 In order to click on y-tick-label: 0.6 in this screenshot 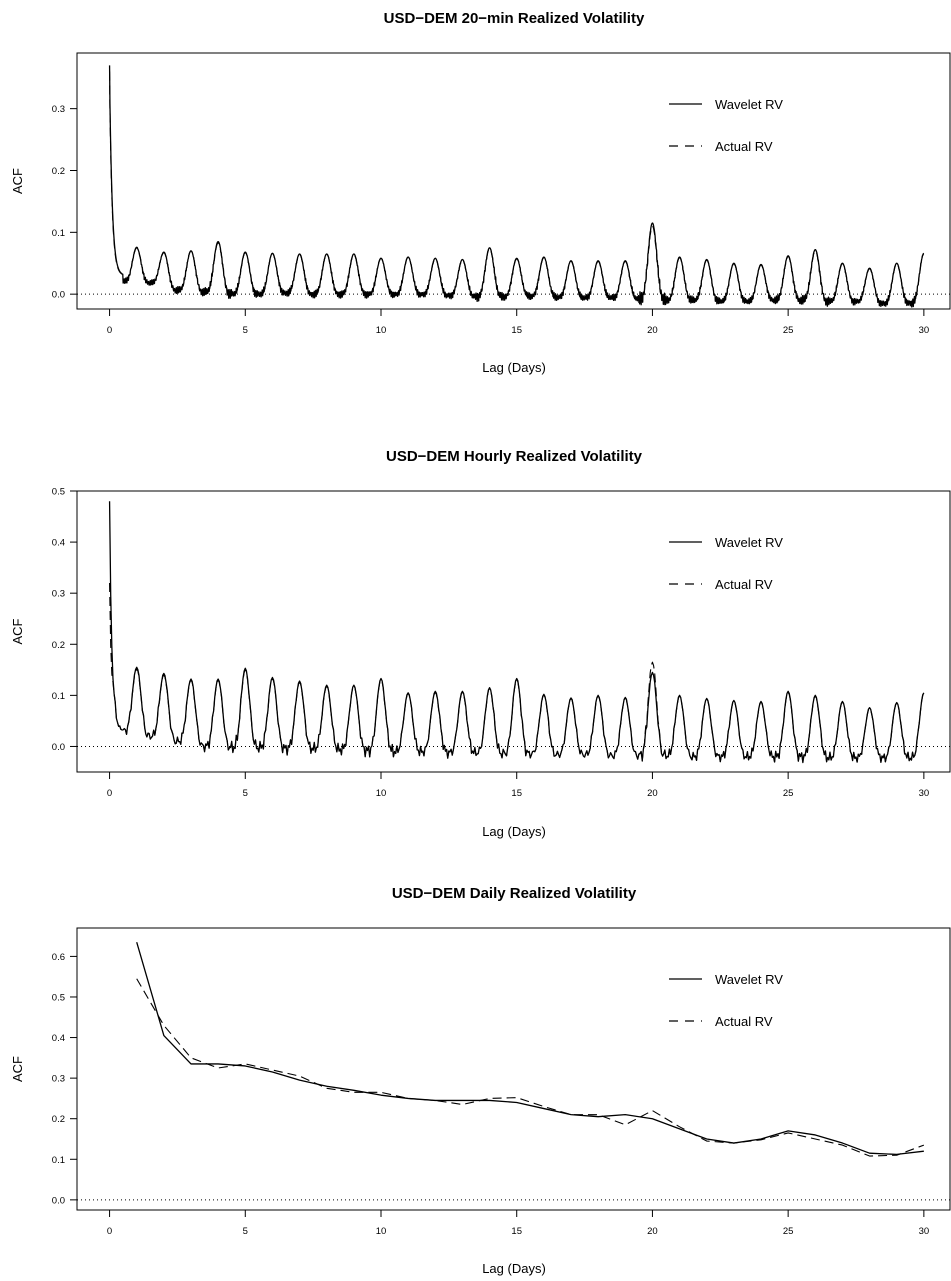, I will do `click(58, 957)`.